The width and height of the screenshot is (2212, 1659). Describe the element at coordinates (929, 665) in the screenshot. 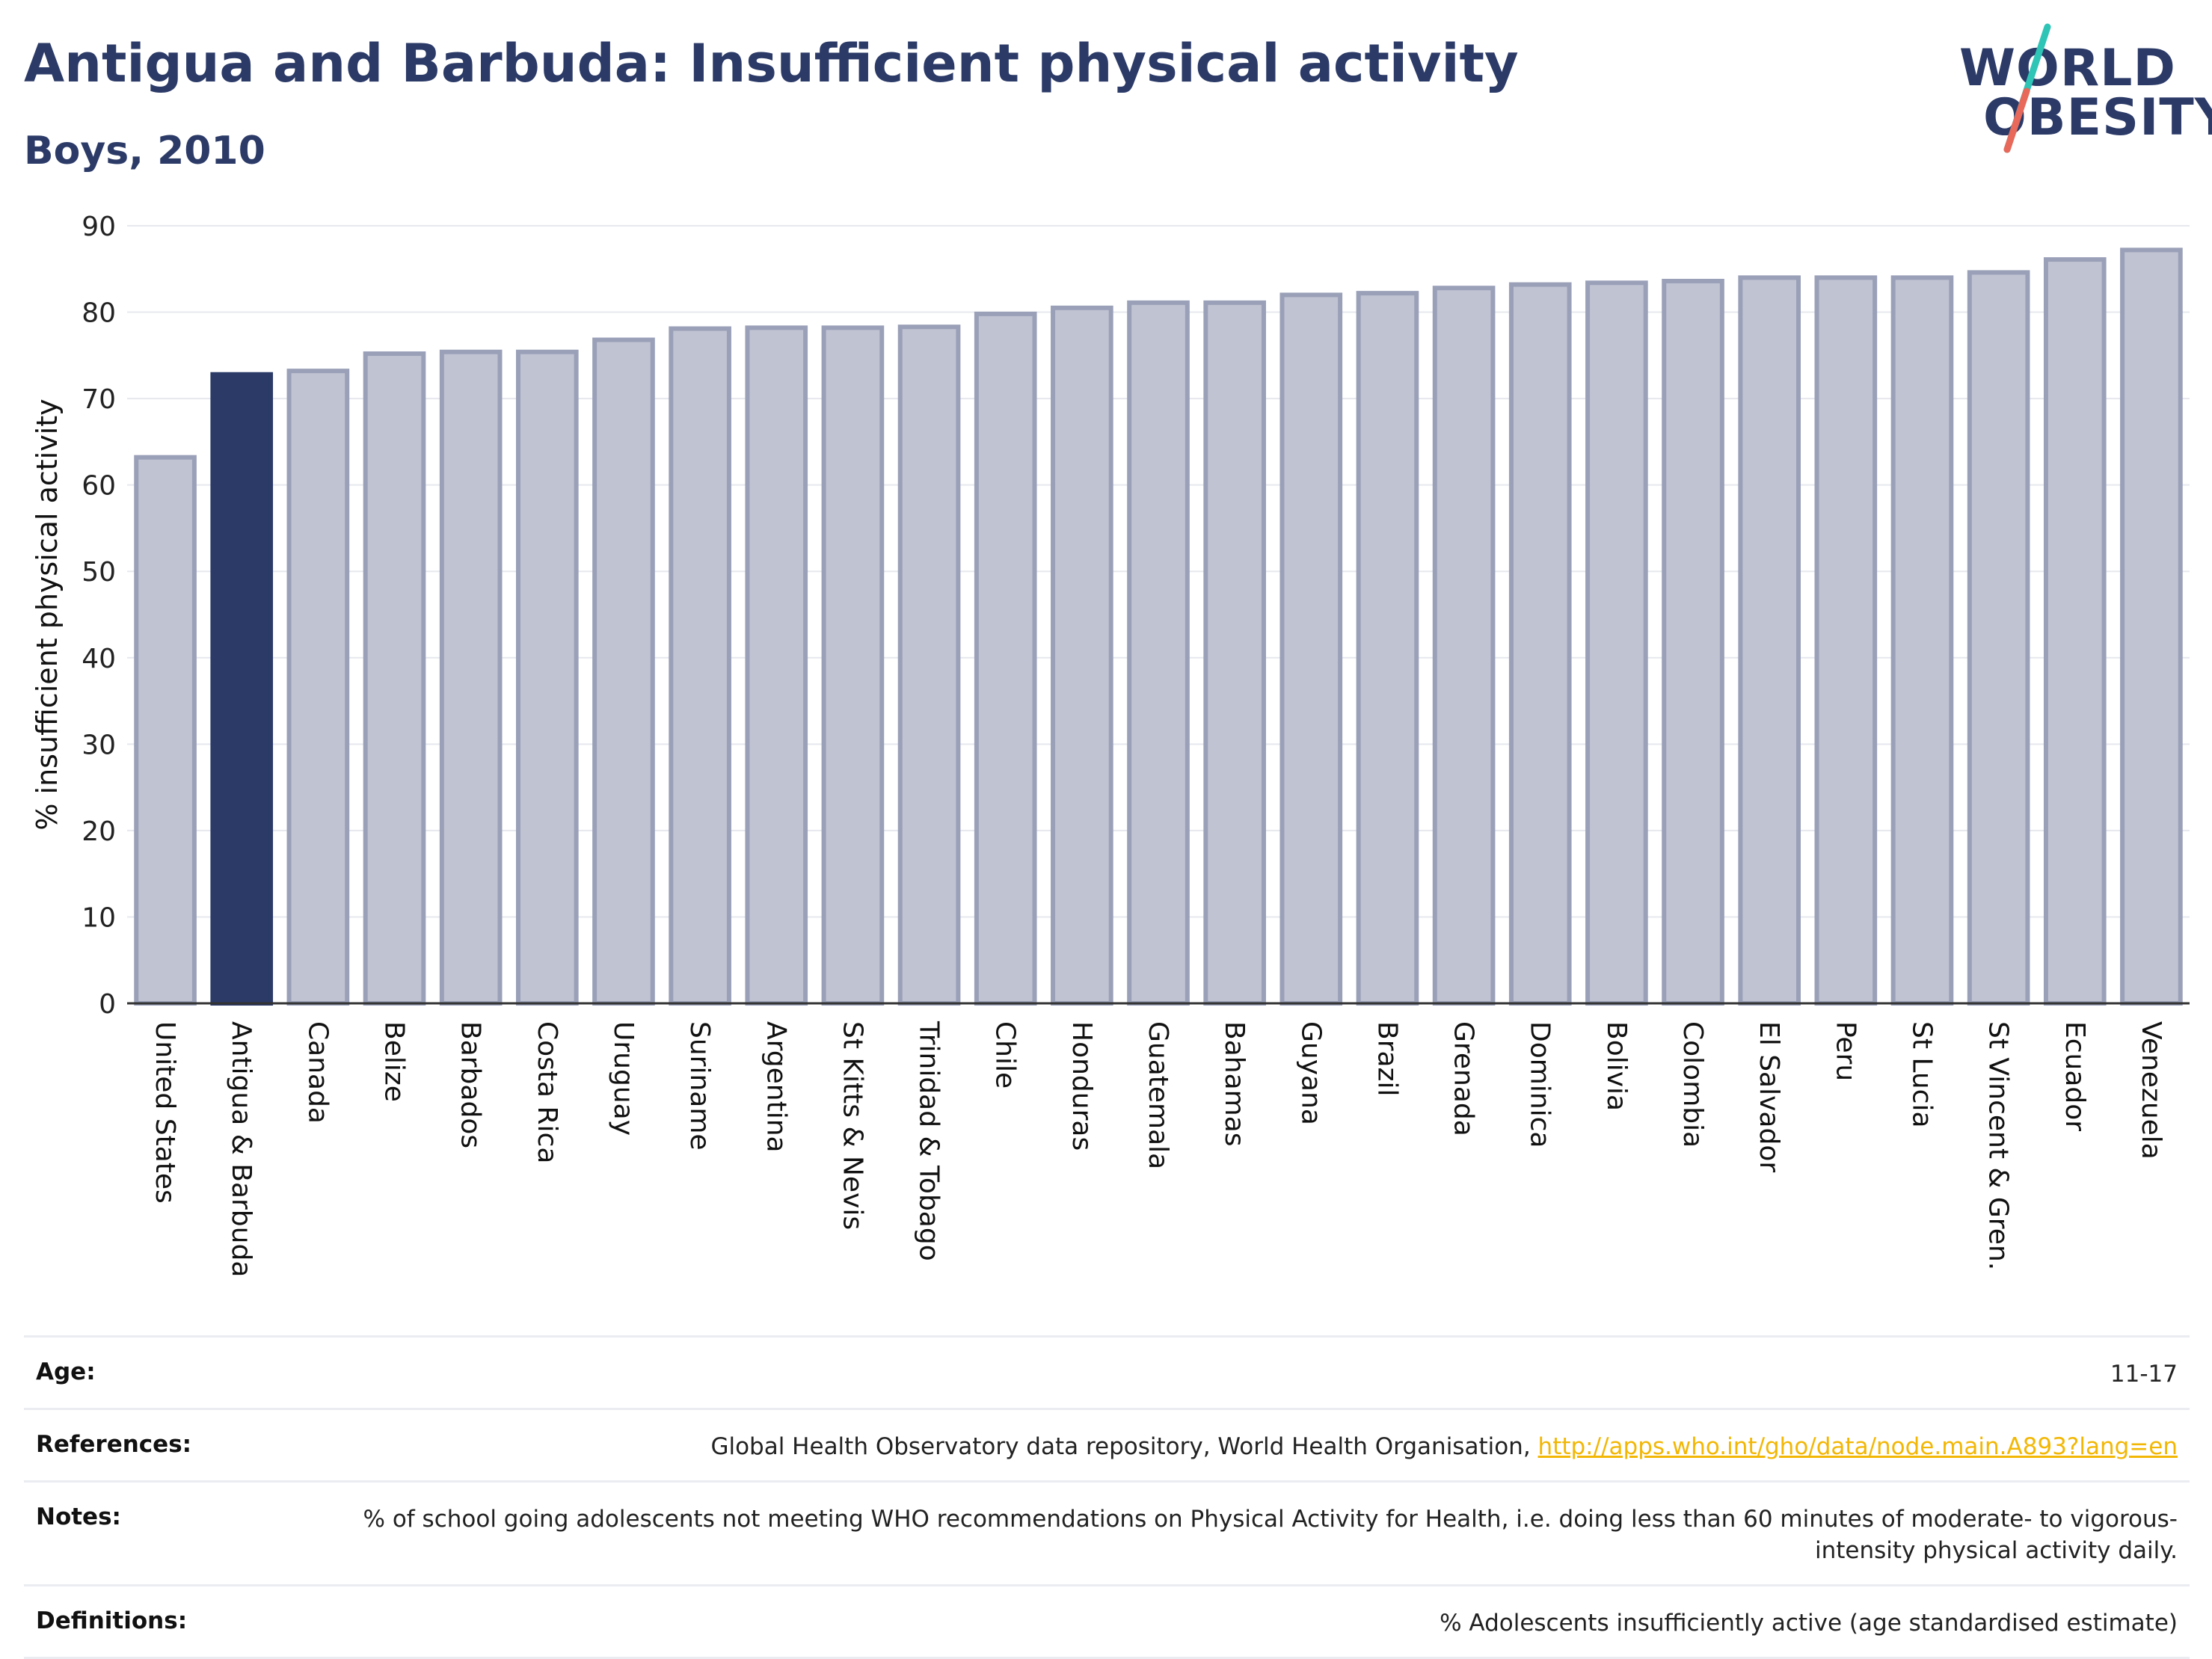

I see `bar-trinidad-tobago` at that location.